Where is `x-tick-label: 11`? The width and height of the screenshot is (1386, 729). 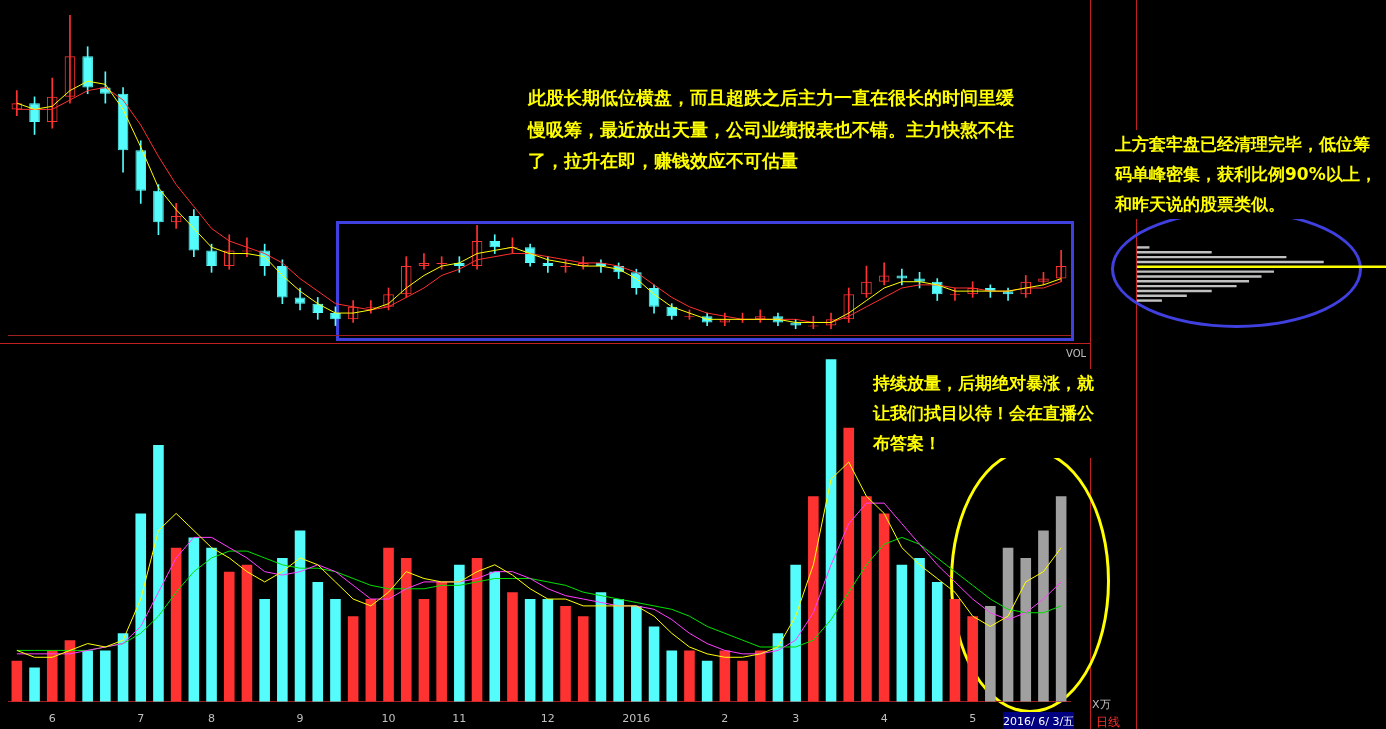 x-tick-label: 11 is located at coordinates (459, 719).